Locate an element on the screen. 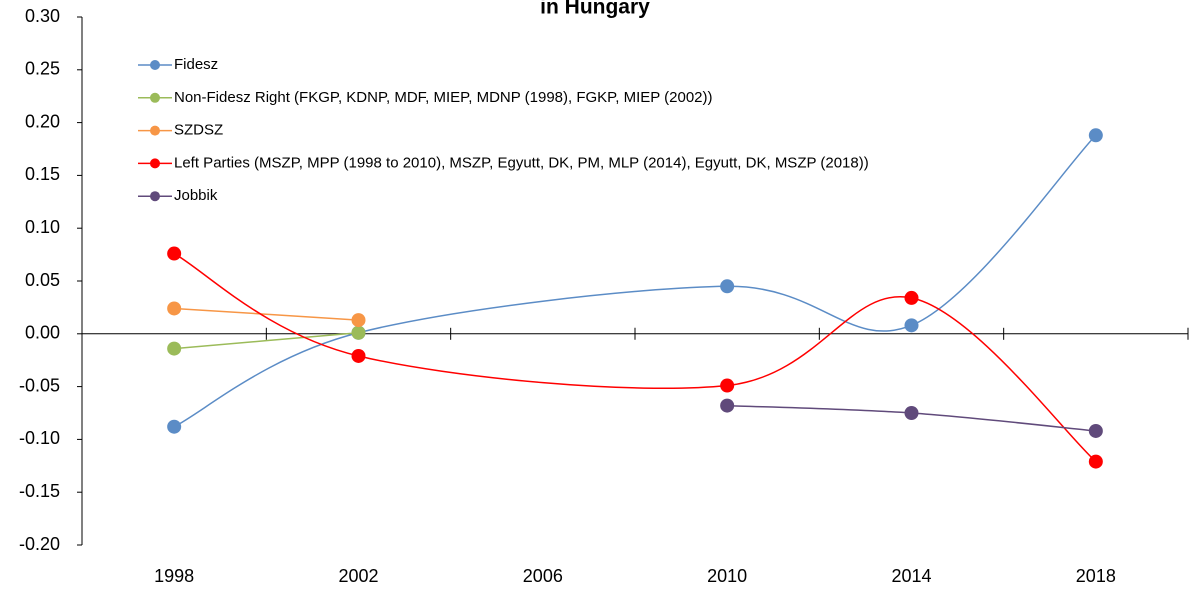 This screenshot has height=589, width=1190. legend-label: Jobbik is located at coordinates (196, 195).